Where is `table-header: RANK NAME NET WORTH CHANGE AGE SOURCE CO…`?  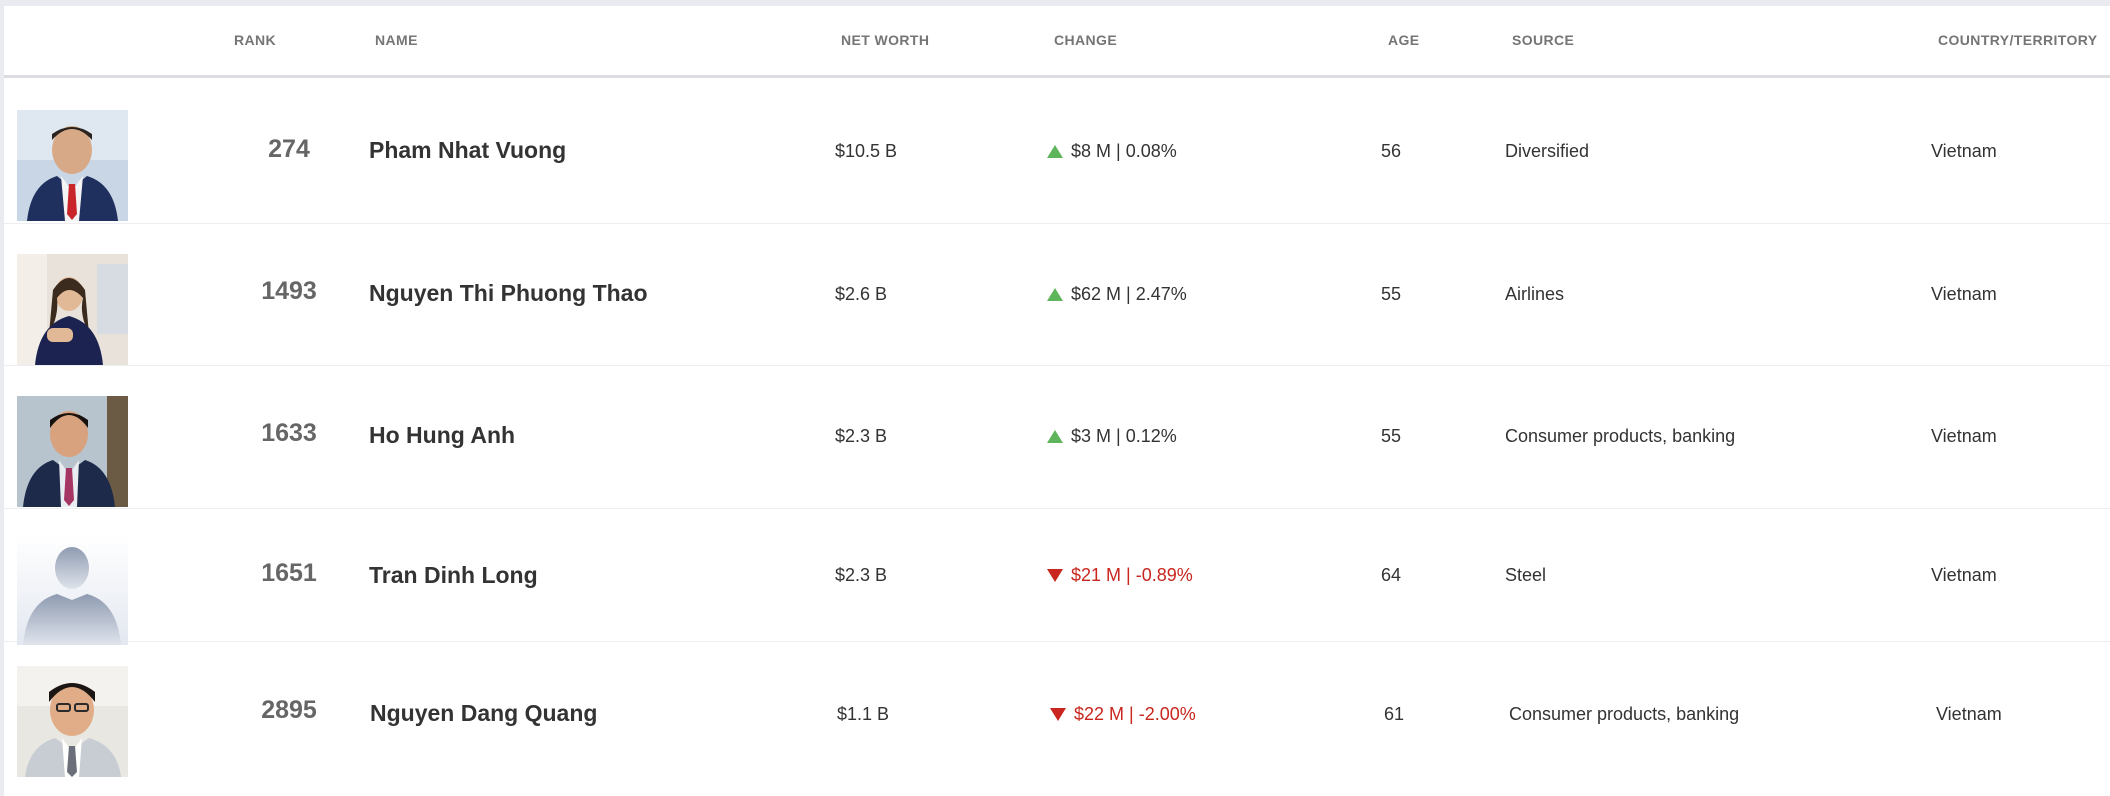 table-header: RANK NAME NET WORTH CHANGE AGE SOURCE CO… is located at coordinates (1057, 42).